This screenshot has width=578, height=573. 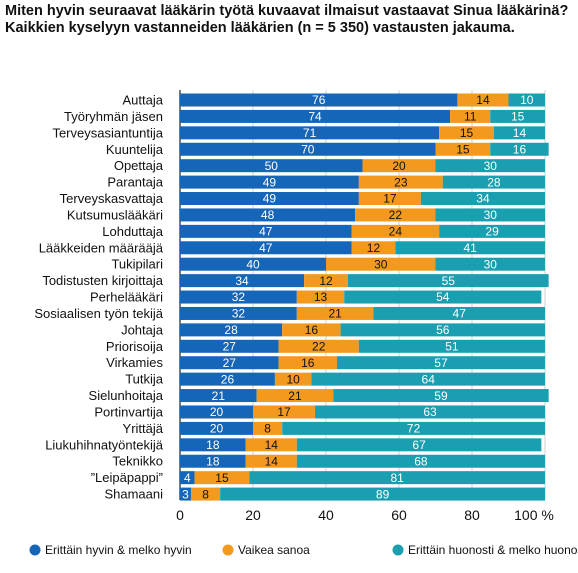 I want to click on data-label: 4, so click(x=187, y=478).